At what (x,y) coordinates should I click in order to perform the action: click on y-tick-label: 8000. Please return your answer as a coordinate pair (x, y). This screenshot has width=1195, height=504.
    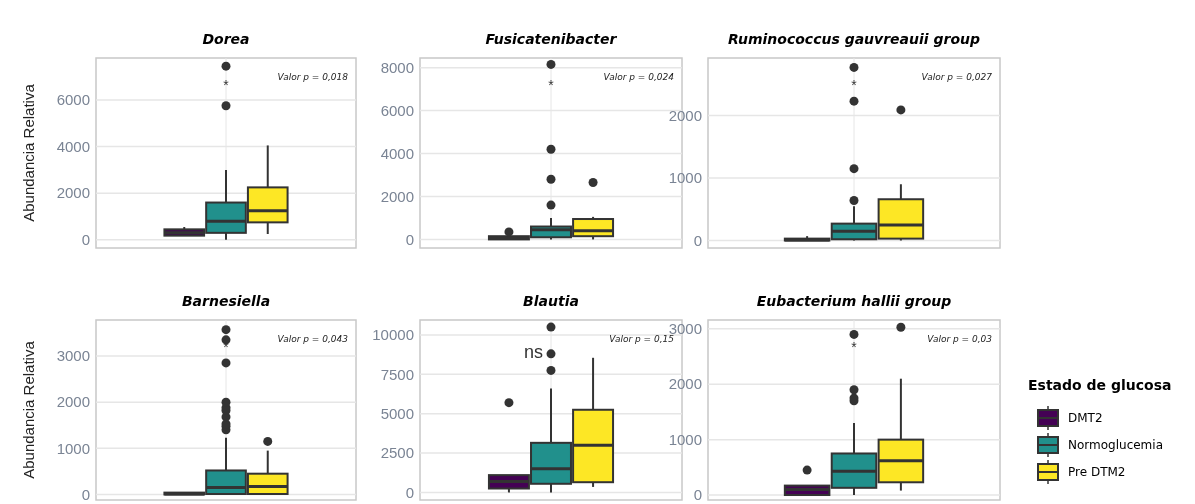
    Looking at the image, I should click on (397, 67).